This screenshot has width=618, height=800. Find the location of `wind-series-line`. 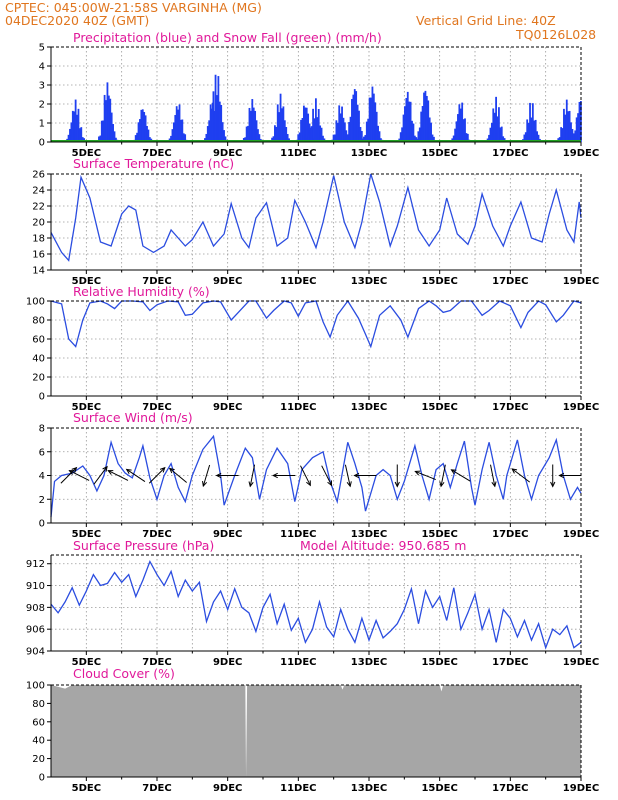

wind-series-line is located at coordinates (316, 476).